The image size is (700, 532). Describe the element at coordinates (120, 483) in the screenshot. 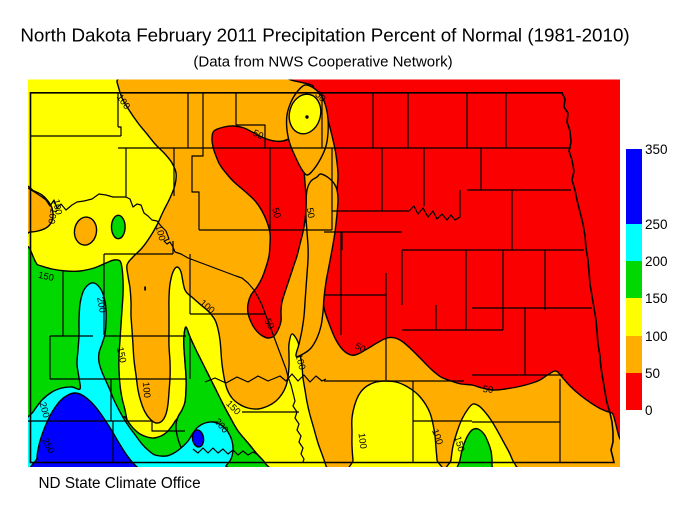

I see `svg-text: ND State Climate Office` at that location.